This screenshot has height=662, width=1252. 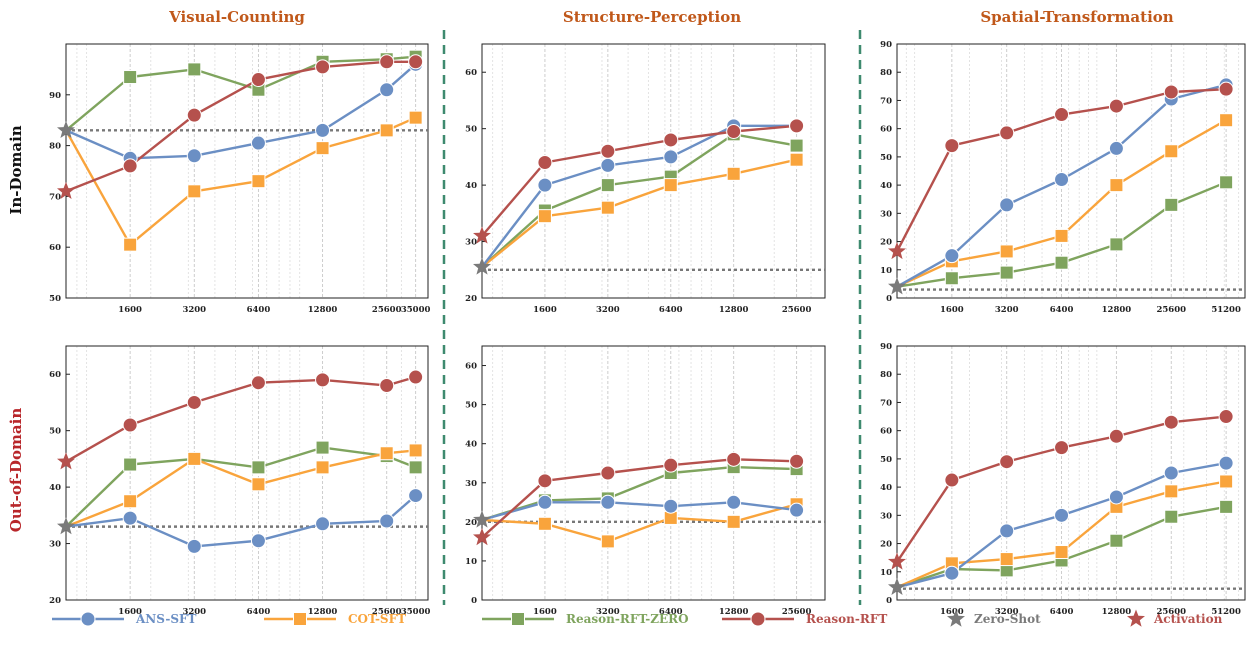 What do you see at coordinates (16, 470) in the screenshot?
I see `row-label-out-of-domain: Out-of-Domain` at bounding box center [16, 470].